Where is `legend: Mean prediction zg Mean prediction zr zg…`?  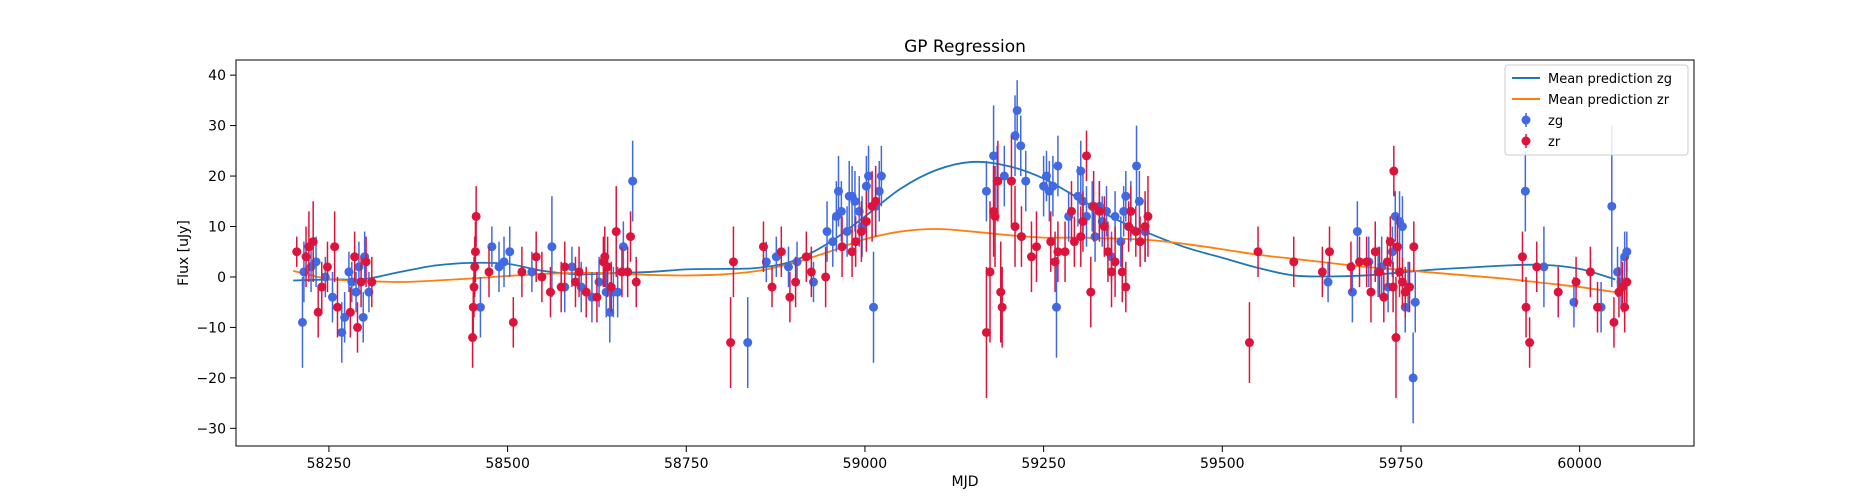
legend: Mean prediction zg Mean prediction zr zg… is located at coordinates (1596, 110).